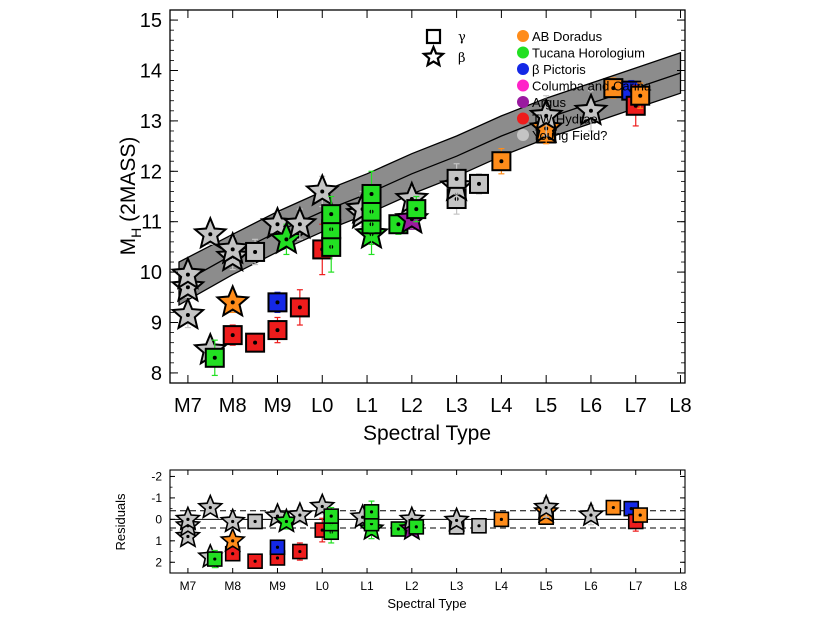 The width and height of the screenshot is (830, 623). Describe the element at coordinates (151, 172) in the screenshot. I see `y-tick-label: 12` at that location.